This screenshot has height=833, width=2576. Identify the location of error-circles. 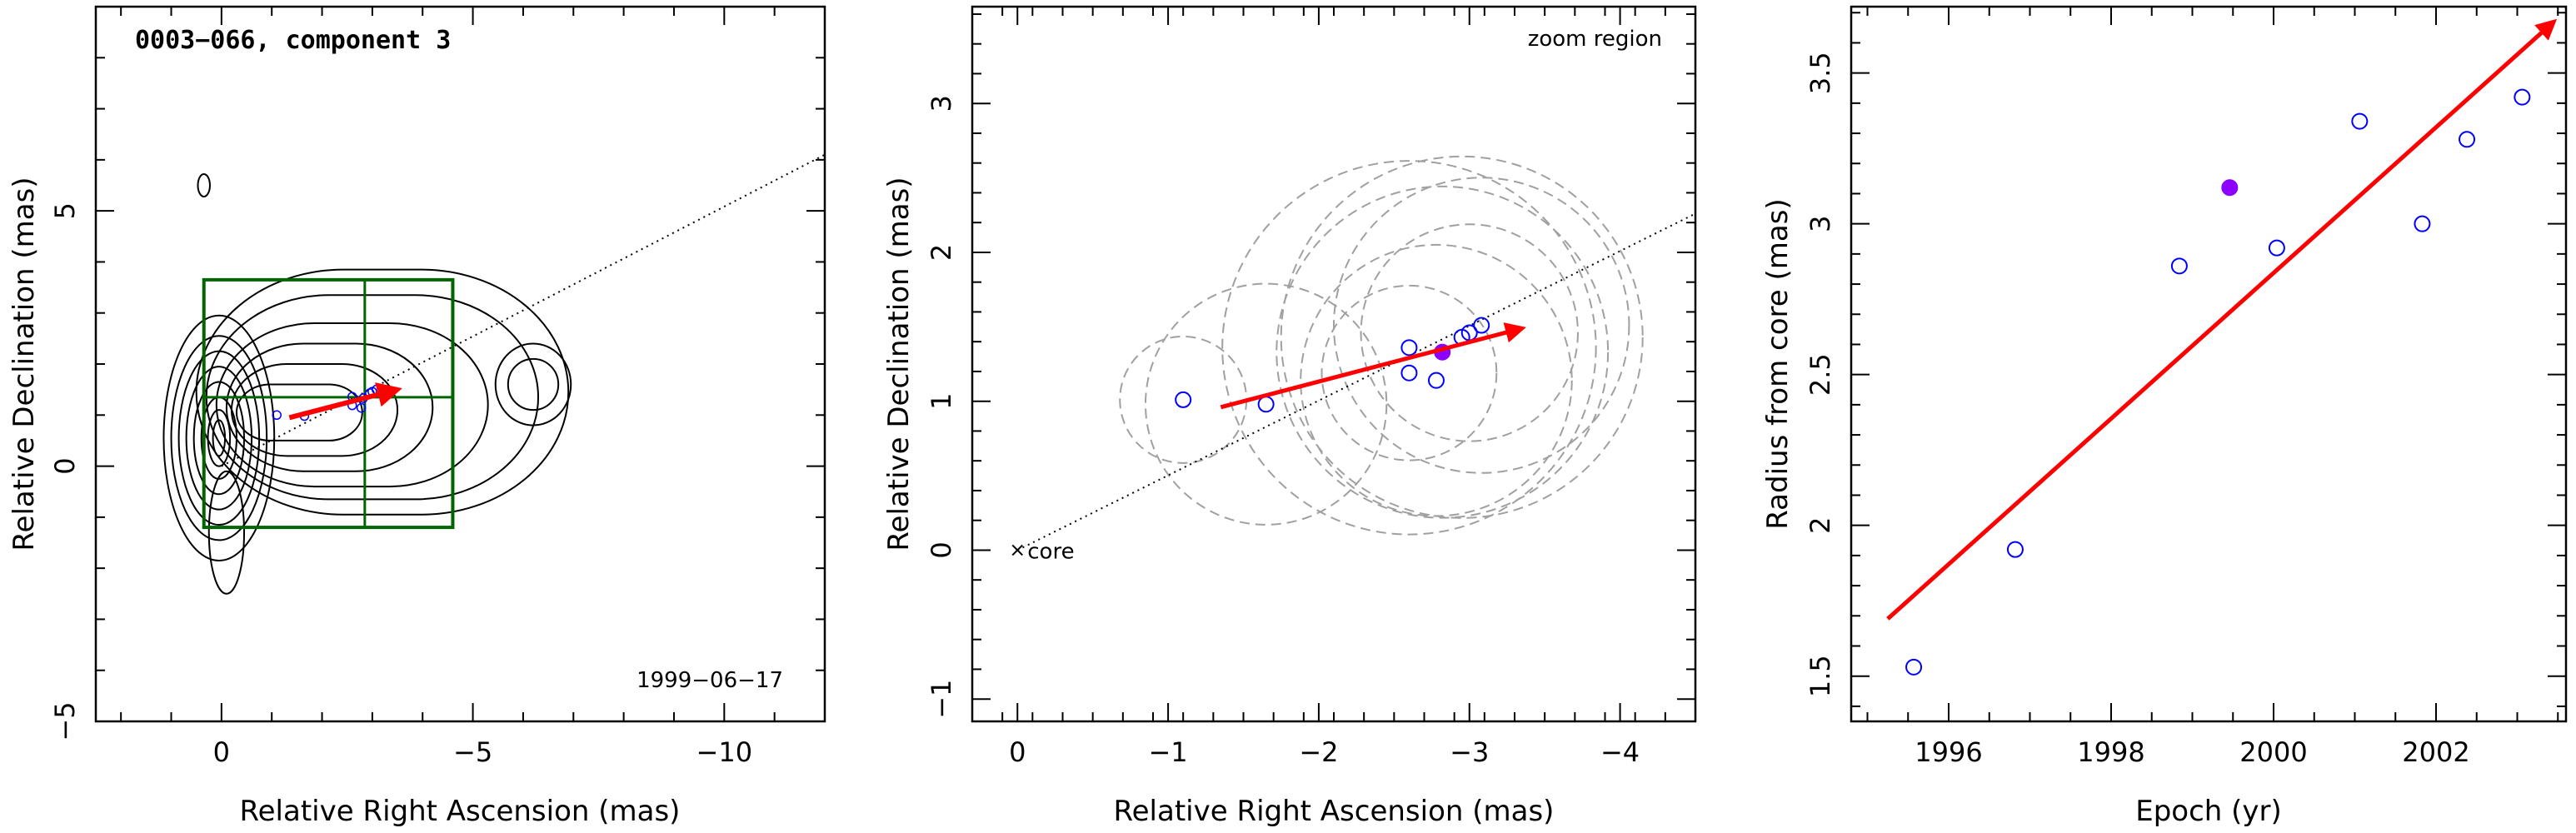
(1381, 345).